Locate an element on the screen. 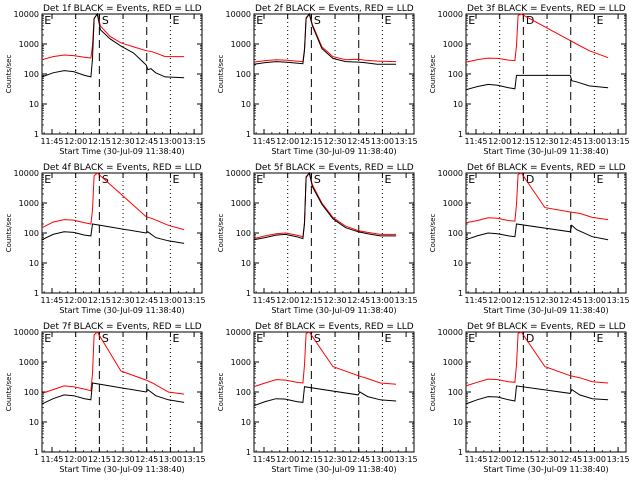 This screenshot has height=484, width=640. chart-title: Det 9f BLACK = Events, RED = LLD is located at coordinates (546, 327).